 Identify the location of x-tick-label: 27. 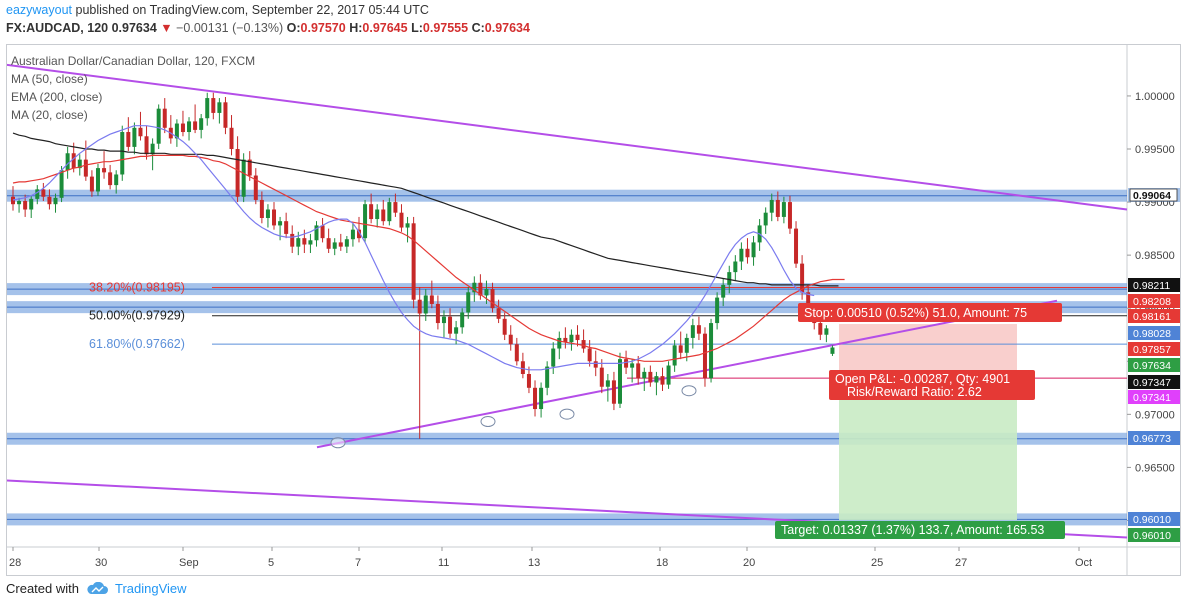
(961, 563).